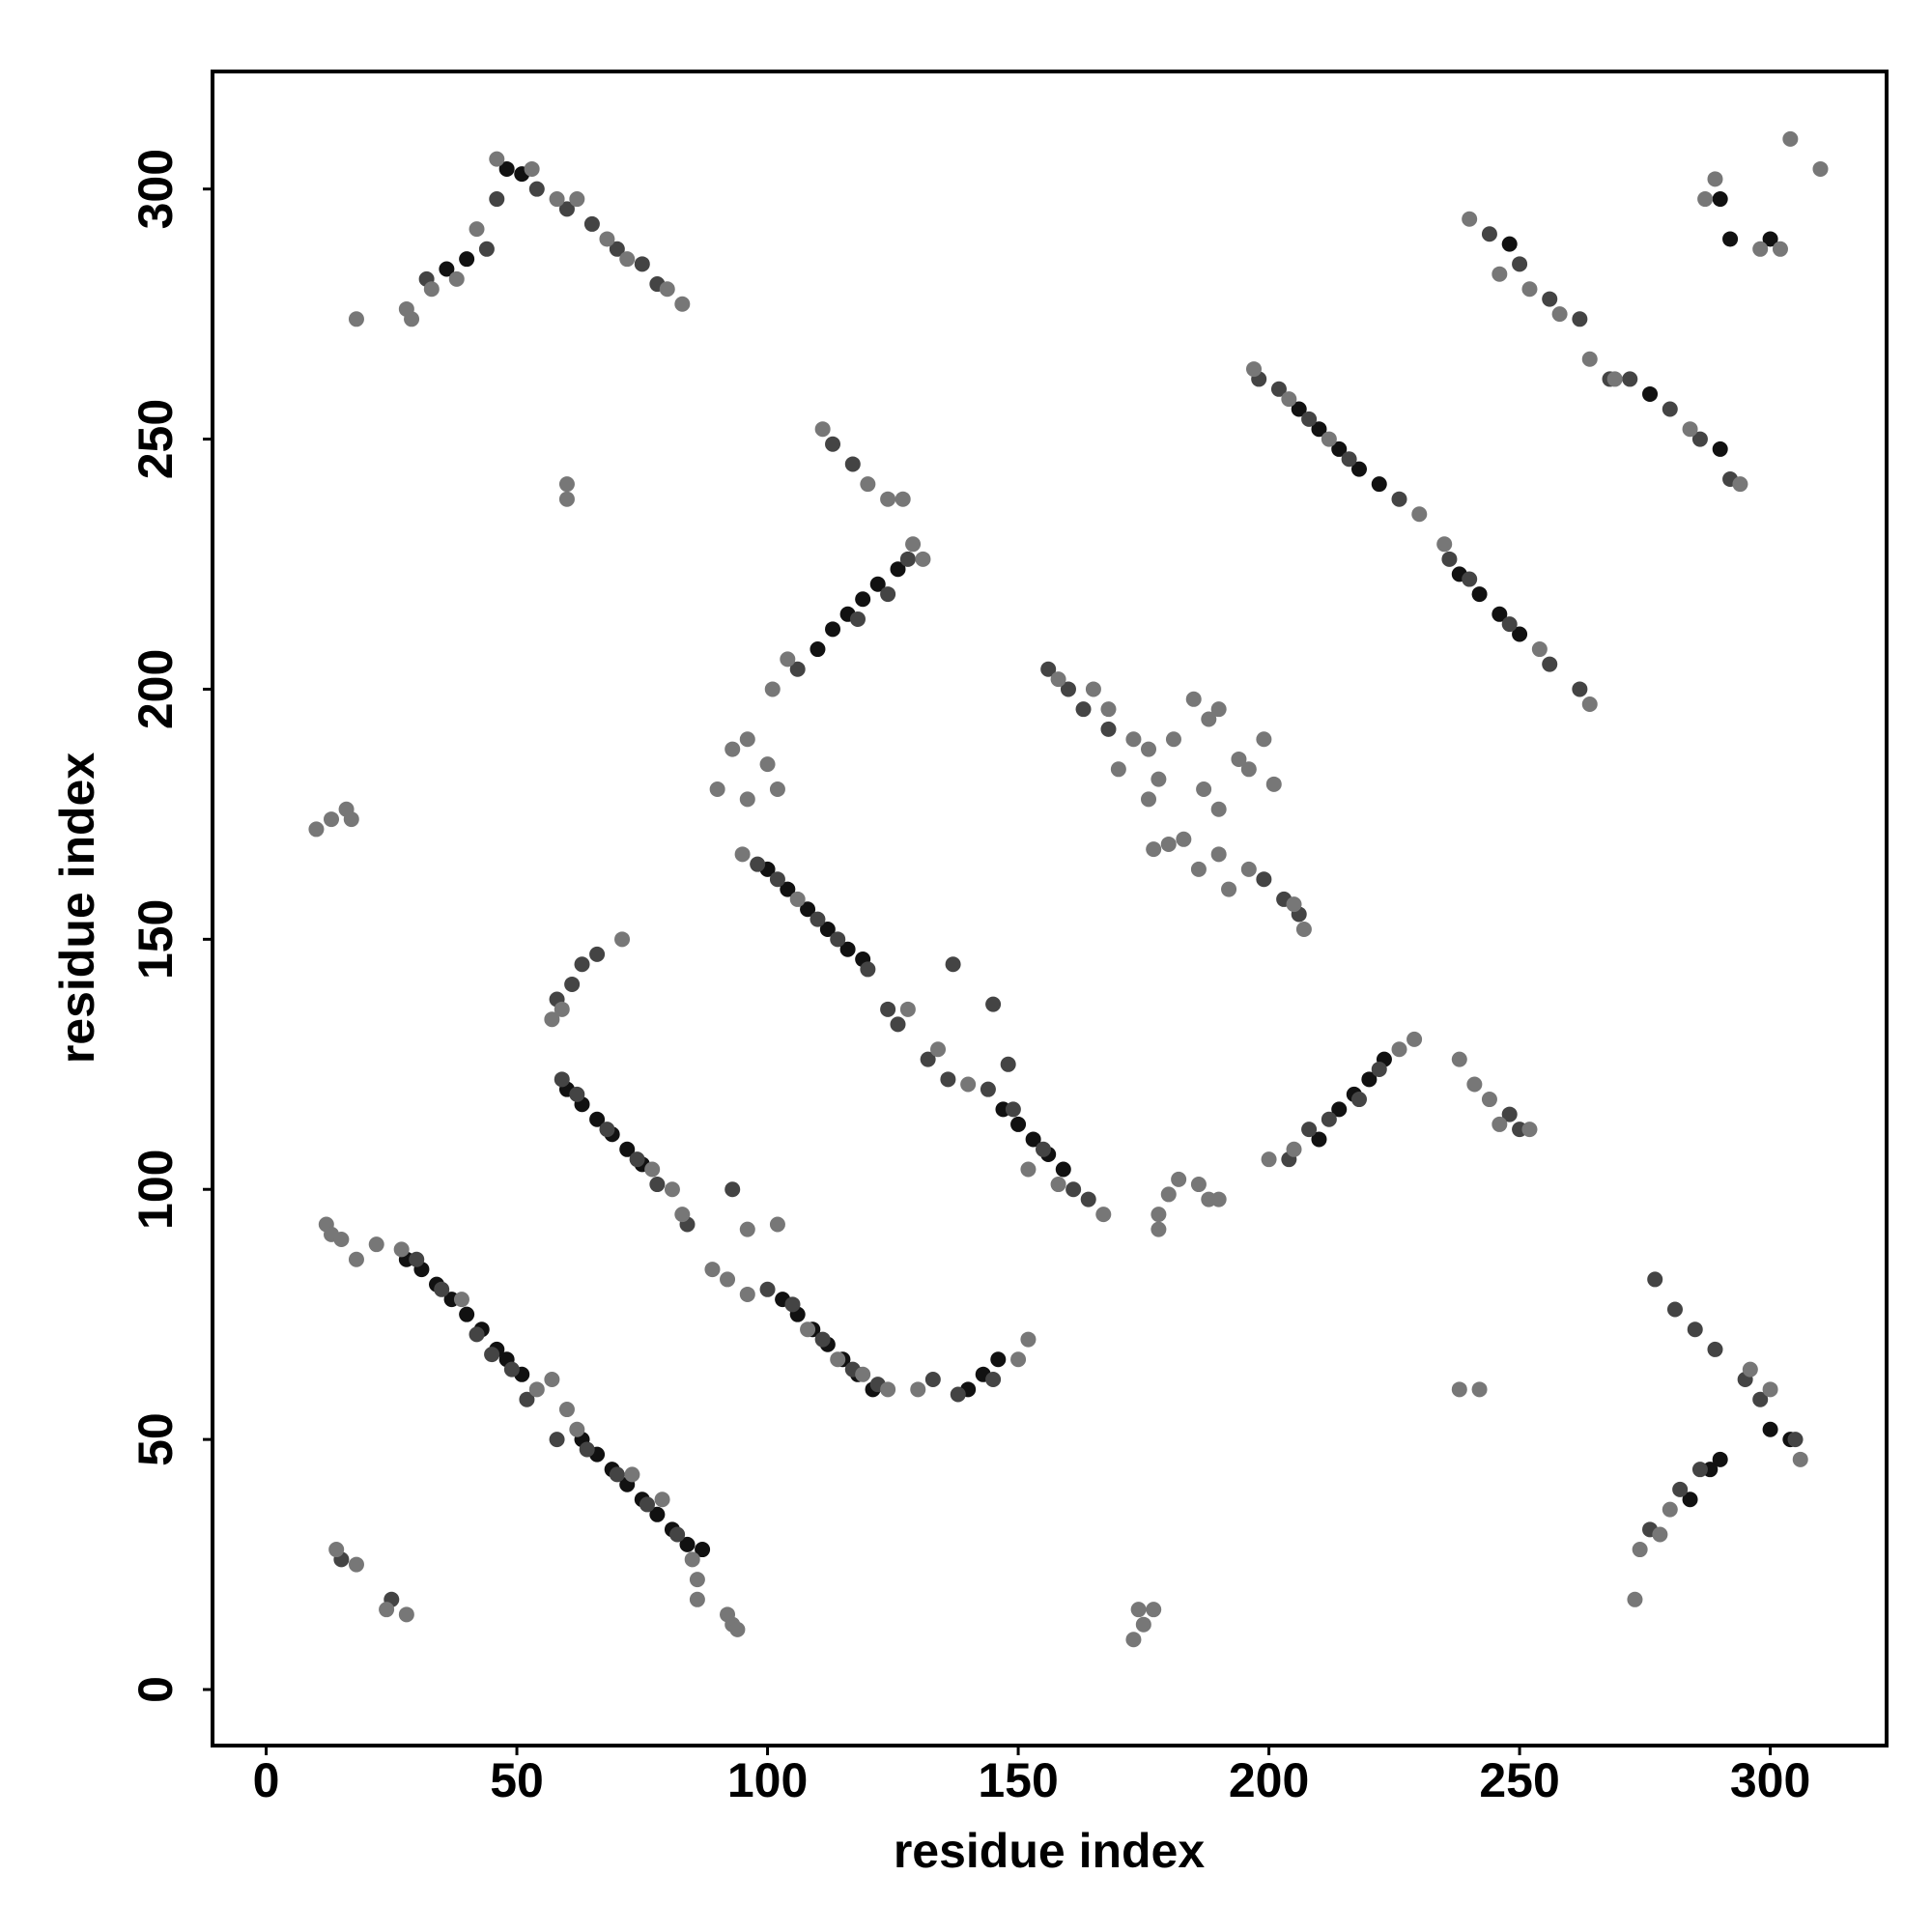 This screenshot has width=1932, height=1932. What do you see at coordinates (155, 939) in the screenshot?
I see `y-tick-label: 150` at bounding box center [155, 939].